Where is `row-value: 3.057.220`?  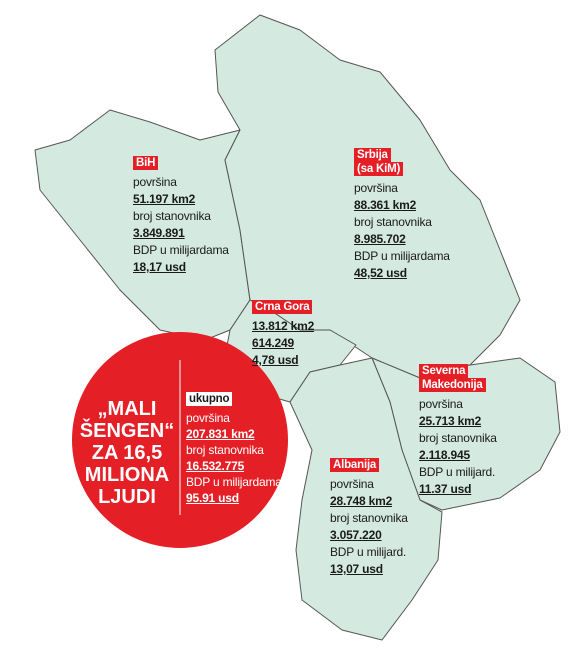
row-value: 3.057.220 is located at coordinates (356, 535).